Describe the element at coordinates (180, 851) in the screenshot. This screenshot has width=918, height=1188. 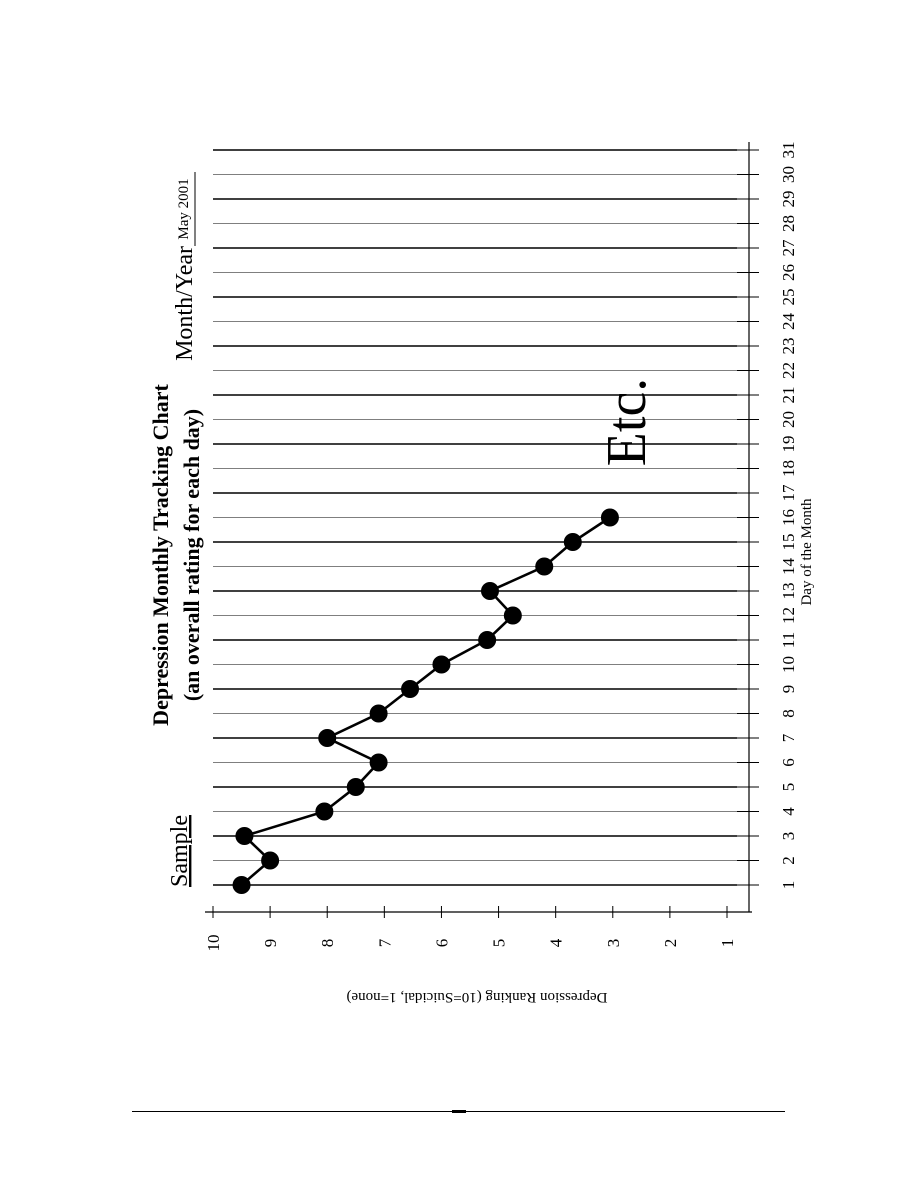
I see `sample-label: Sample` at that location.